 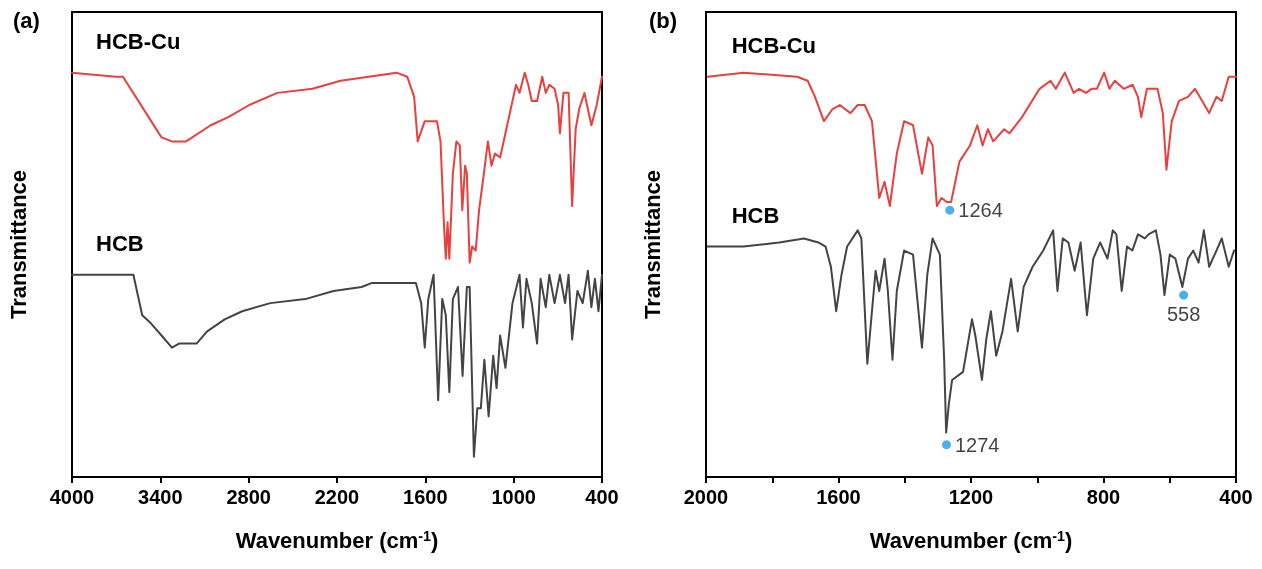 I want to click on x-tick-label: 2000, so click(x=706, y=497).